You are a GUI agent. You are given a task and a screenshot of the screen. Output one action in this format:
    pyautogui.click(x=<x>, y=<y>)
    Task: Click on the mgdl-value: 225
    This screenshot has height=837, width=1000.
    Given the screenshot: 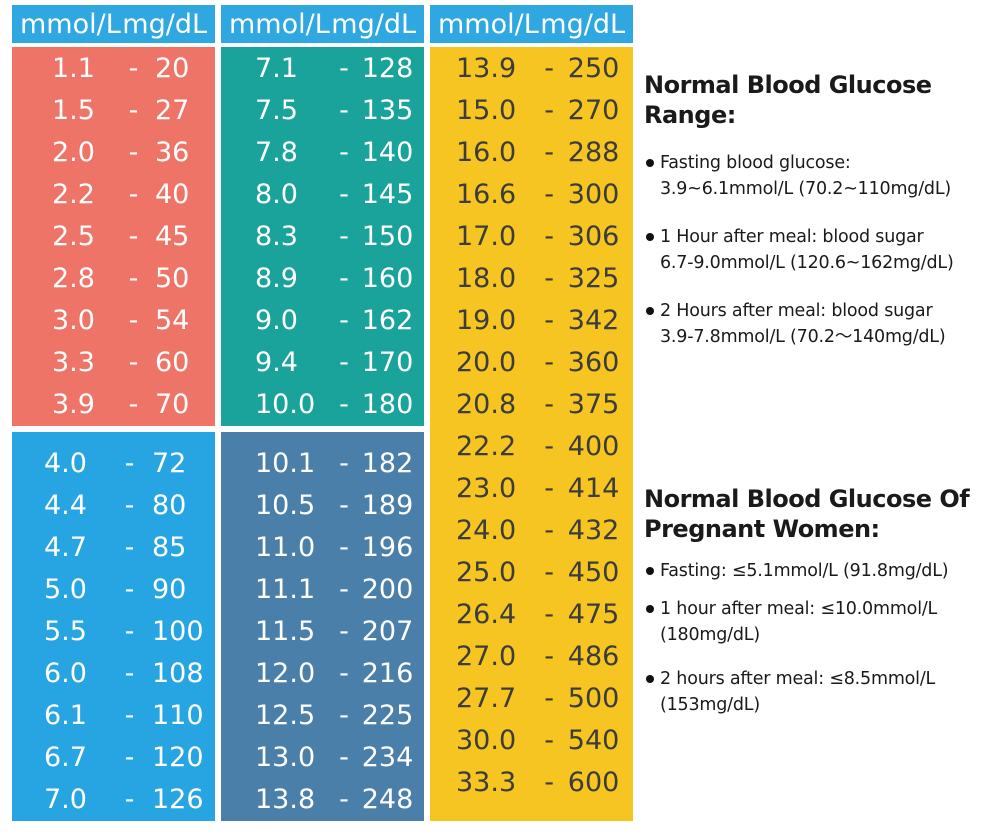 What is the action you would take?
    pyautogui.click(x=387, y=715)
    